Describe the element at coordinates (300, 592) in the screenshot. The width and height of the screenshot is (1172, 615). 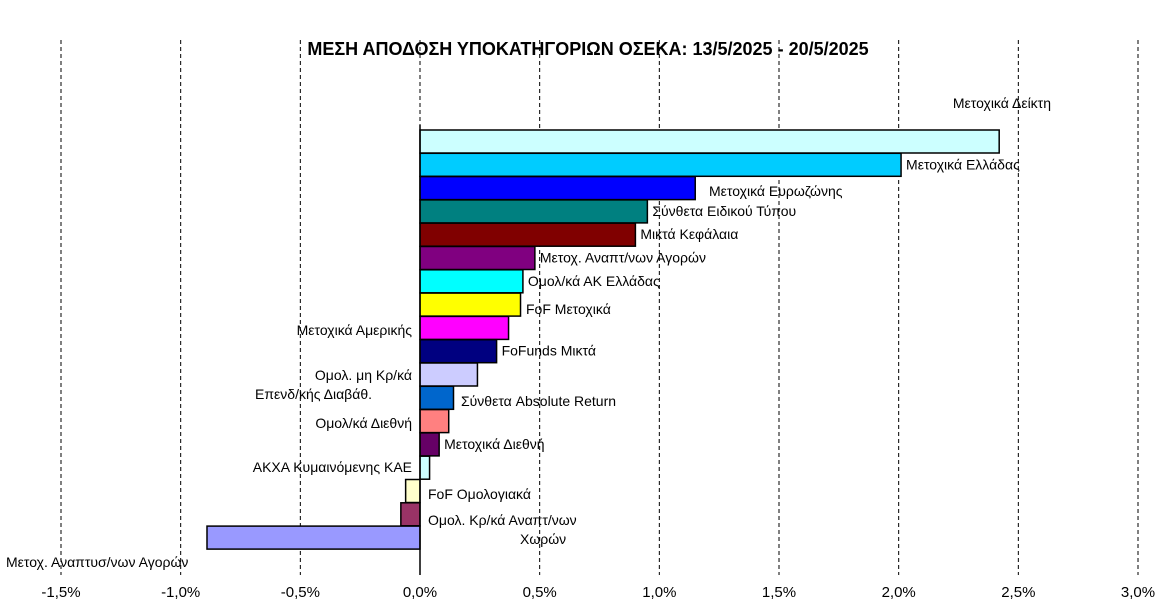
I see `x-tick-label: -0,5%` at that location.